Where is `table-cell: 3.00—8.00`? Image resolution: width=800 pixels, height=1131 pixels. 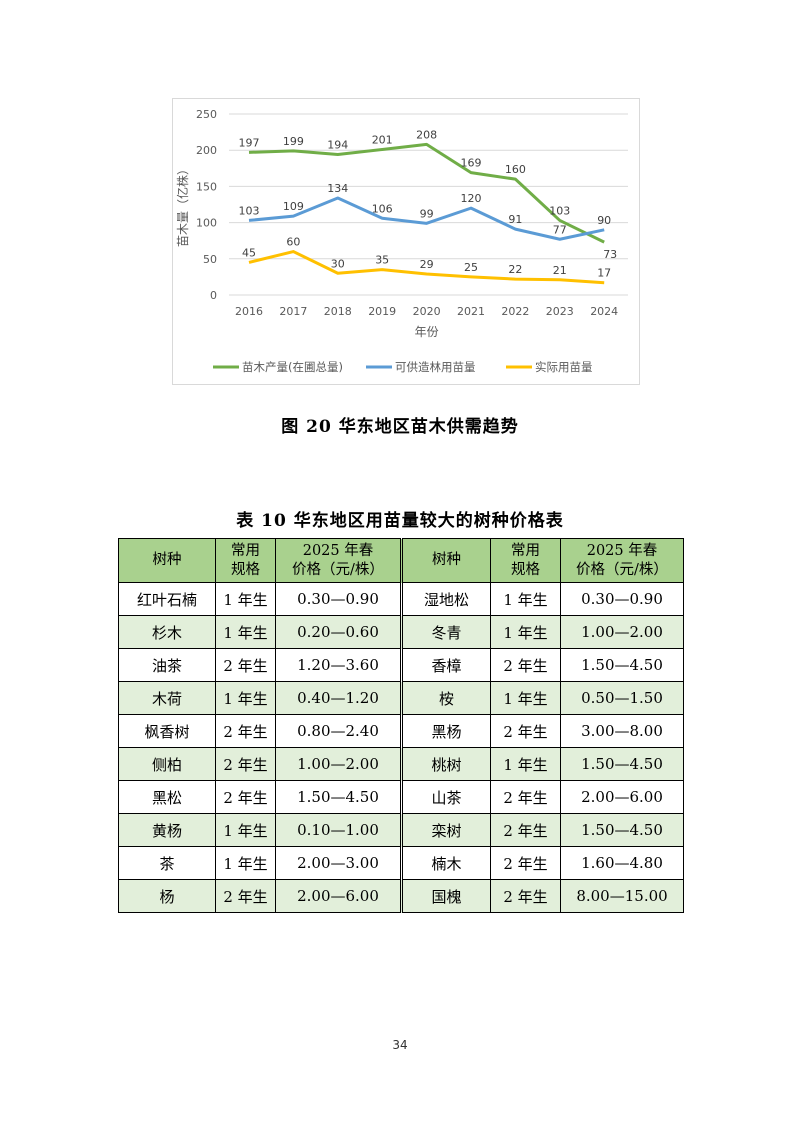 table-cell: 3.00—8.00 is located at coordinates (622, 731).